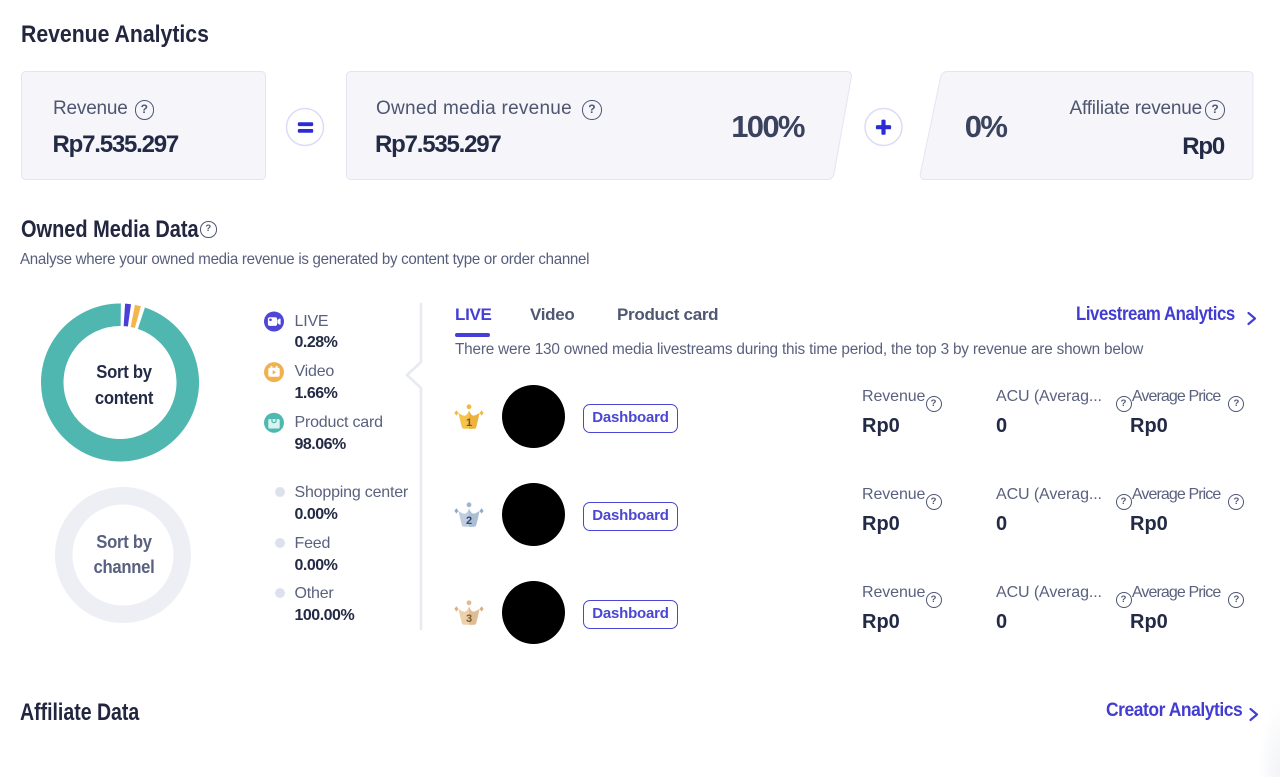 The height and width of the screenshot is (777, 1280). Describe the element at coordinates (469, 619) in the screenshot. I see `svg-text: 3` at that location.